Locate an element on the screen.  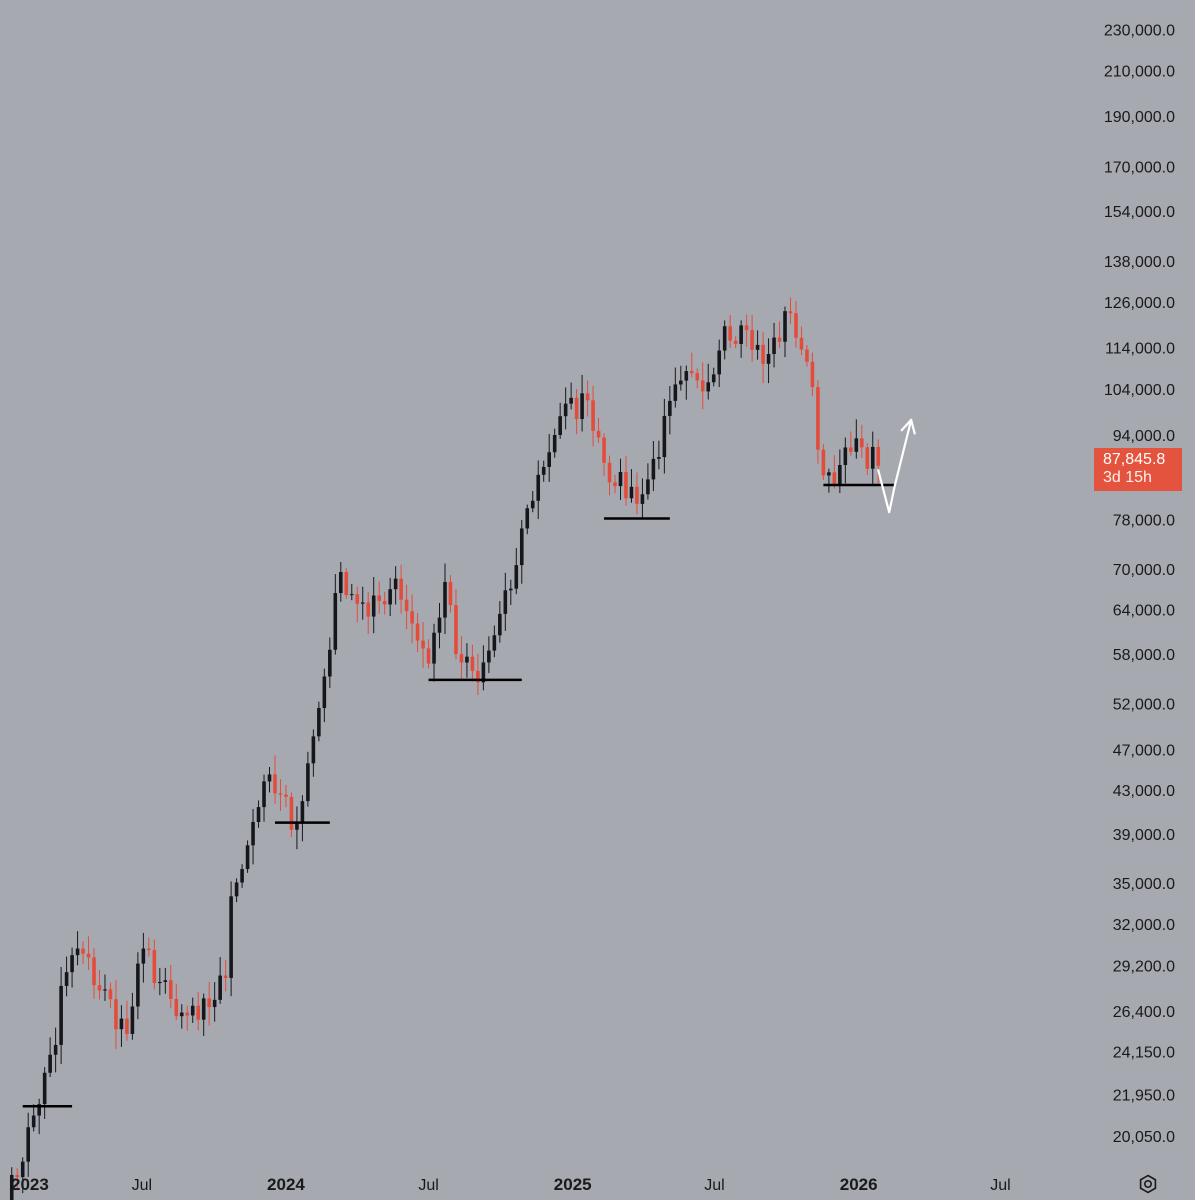
projection-layer is located at coordinates (896, 466).